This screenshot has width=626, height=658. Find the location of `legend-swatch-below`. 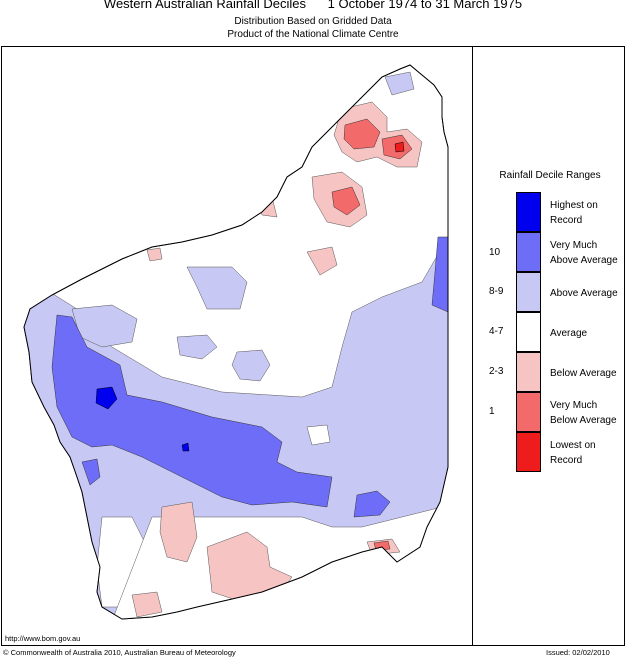

legend-swatch-below is located at coordinates (528, 372).